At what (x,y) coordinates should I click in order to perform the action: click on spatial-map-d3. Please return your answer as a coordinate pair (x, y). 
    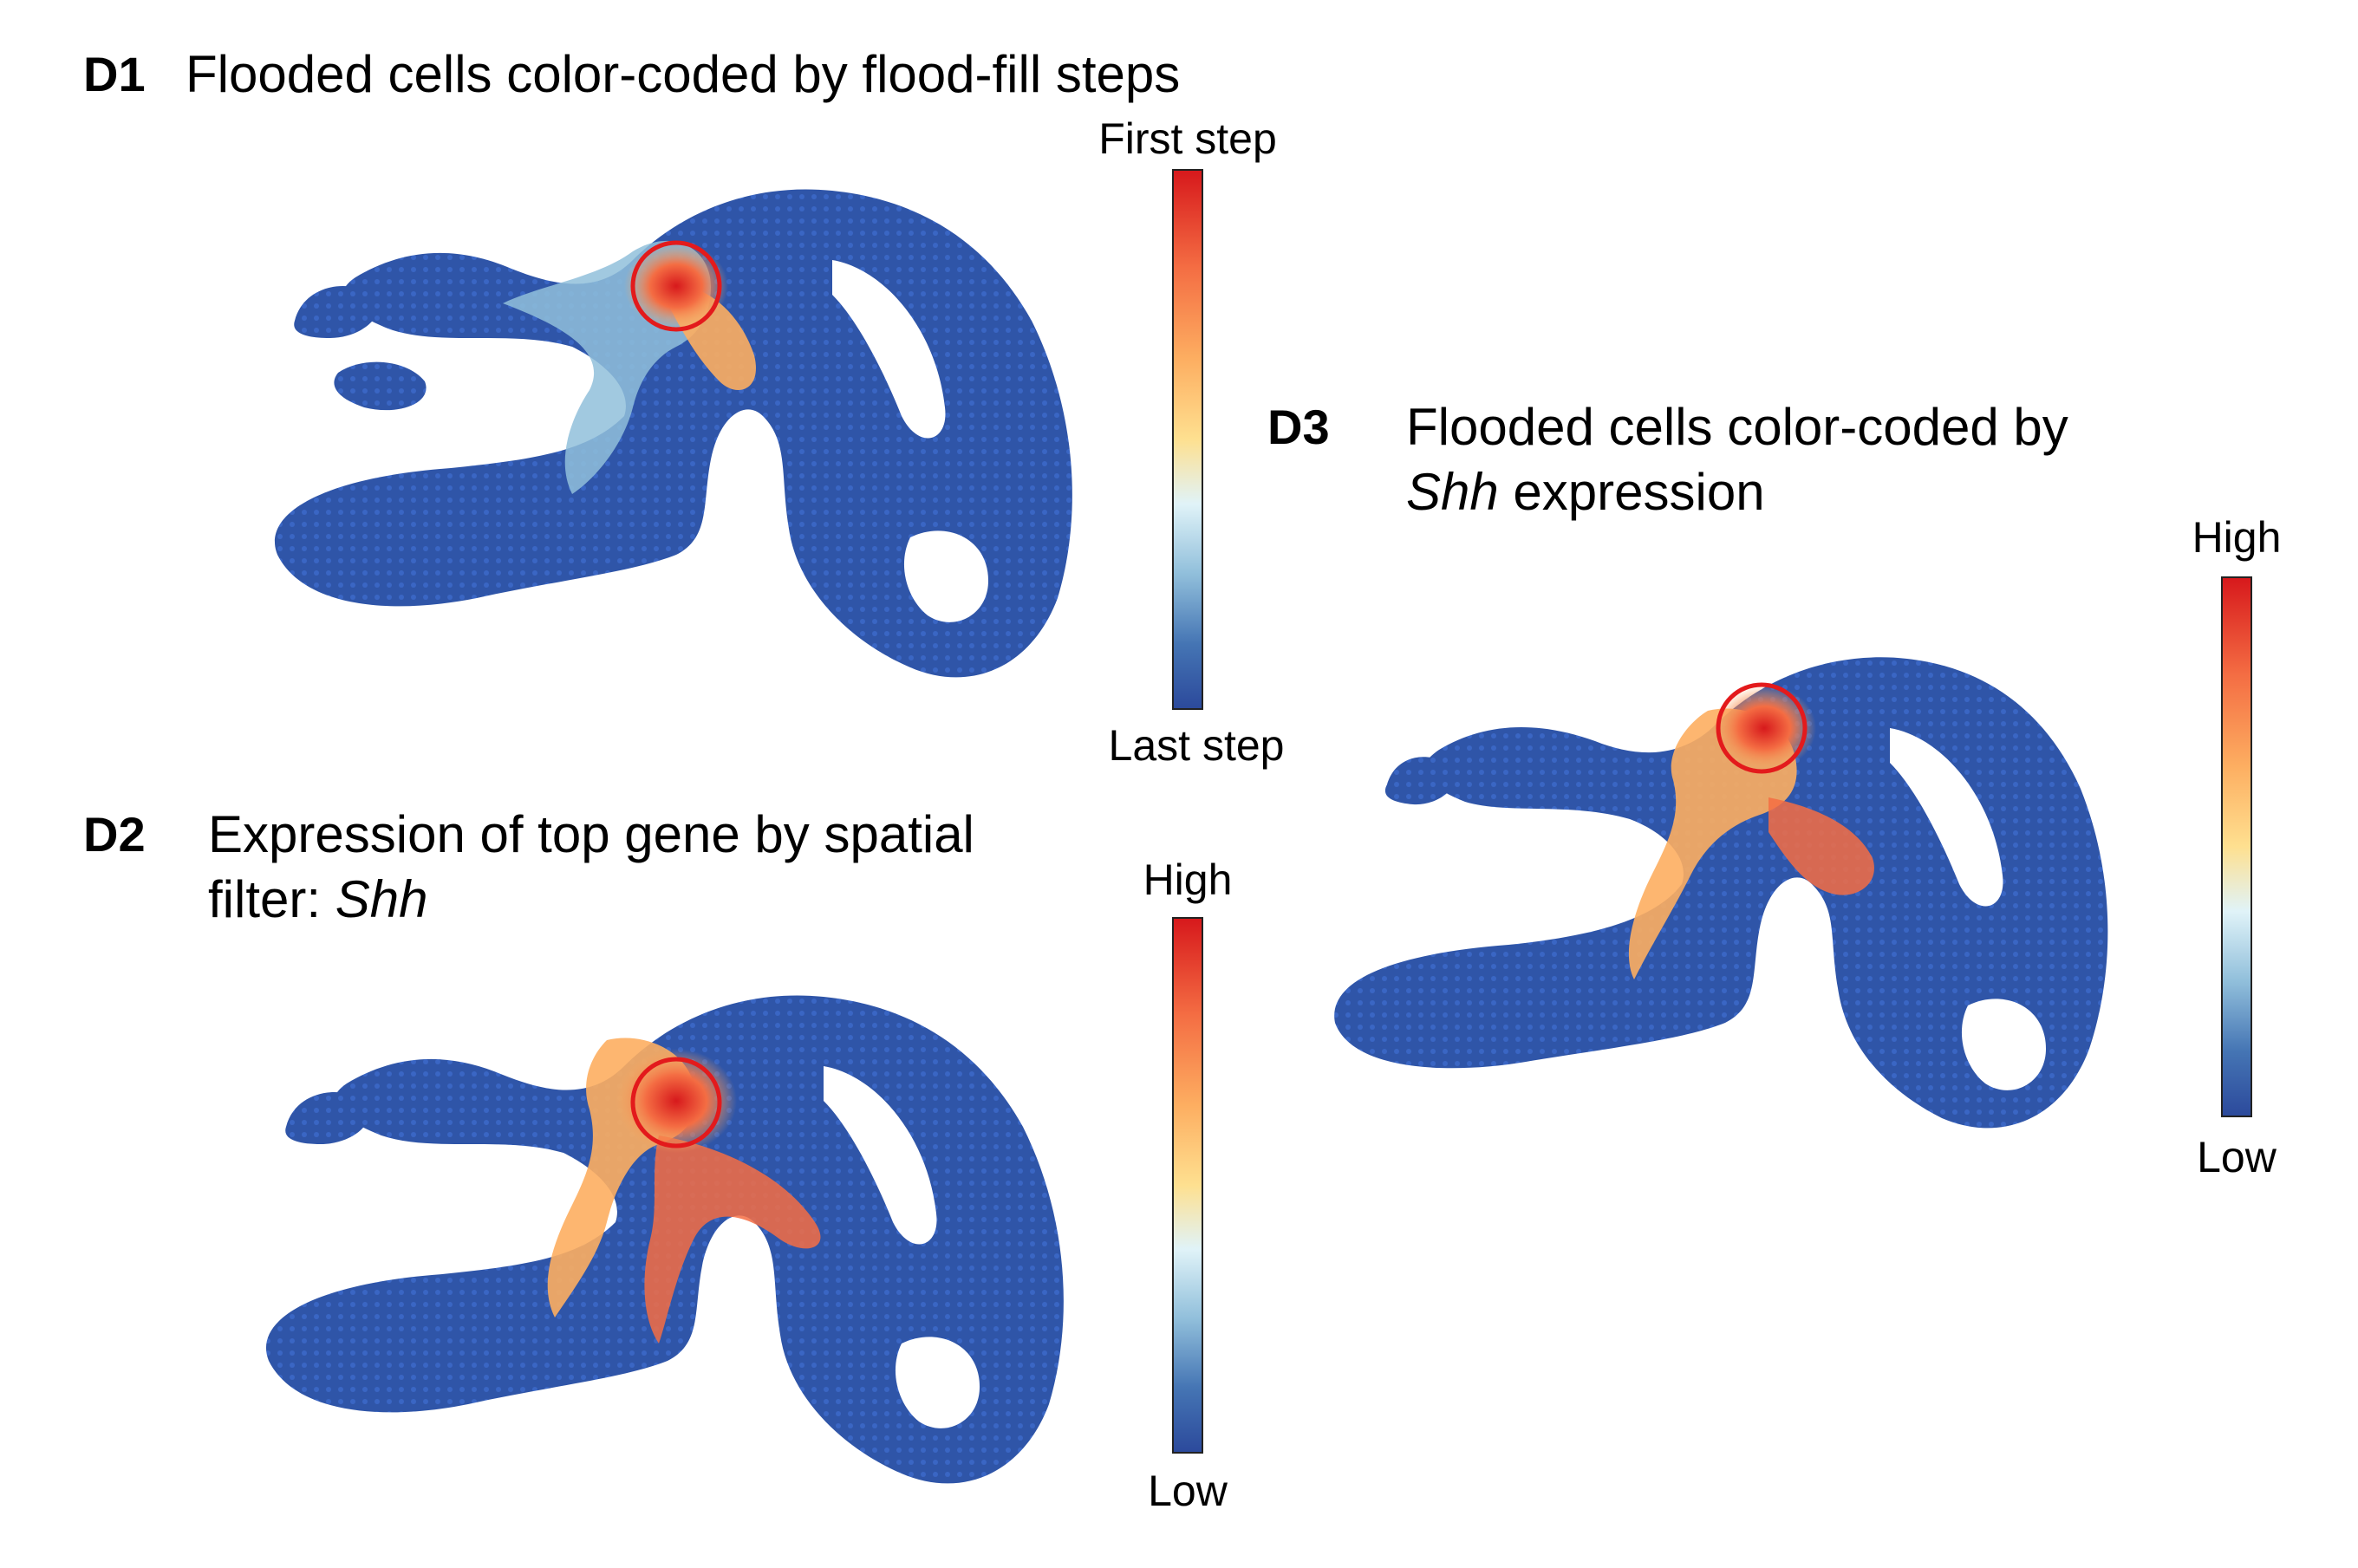
    Looking at the image, I should click on (1721, 893).